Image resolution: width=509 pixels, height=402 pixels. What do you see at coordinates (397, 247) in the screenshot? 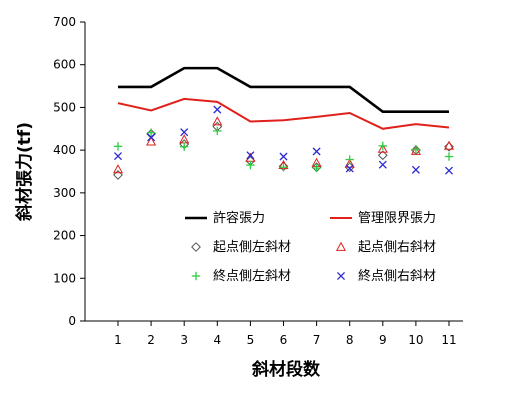
I see `legend-label: 起点側右斜材` at bounding box center [397, 247].